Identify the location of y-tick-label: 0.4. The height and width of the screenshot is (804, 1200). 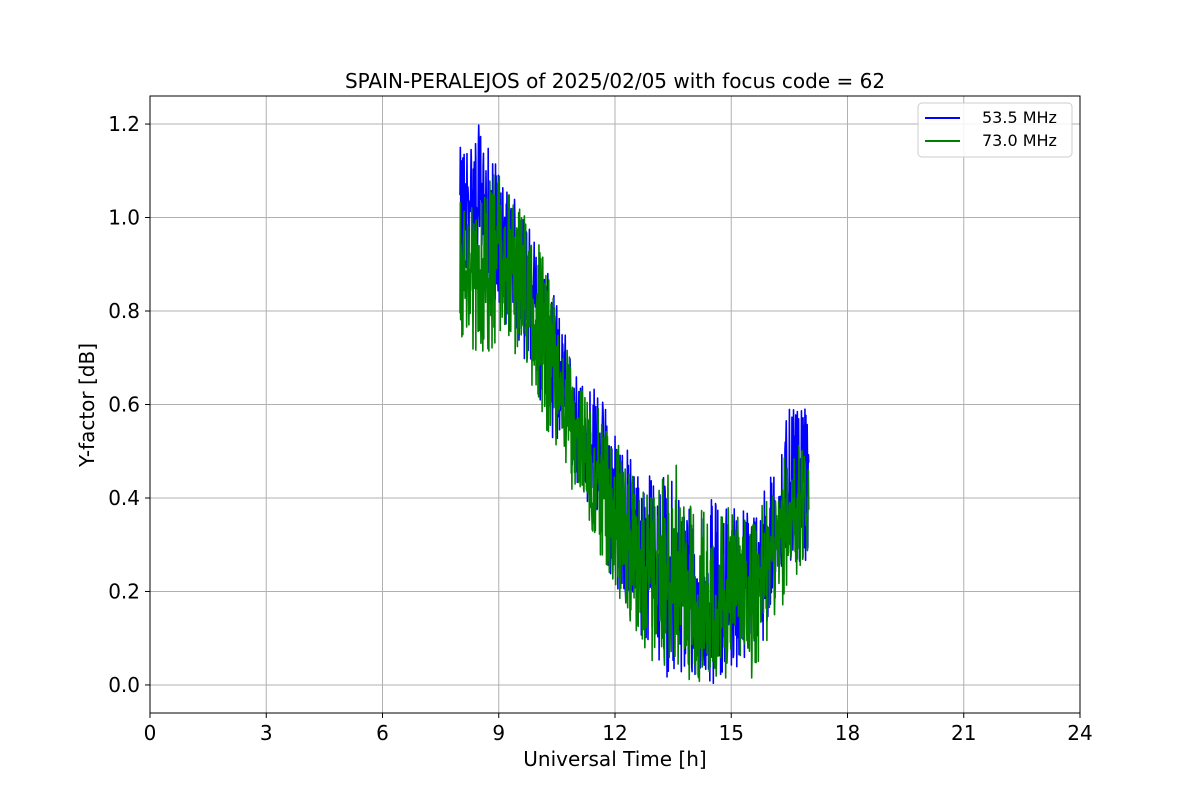
(124, 498).